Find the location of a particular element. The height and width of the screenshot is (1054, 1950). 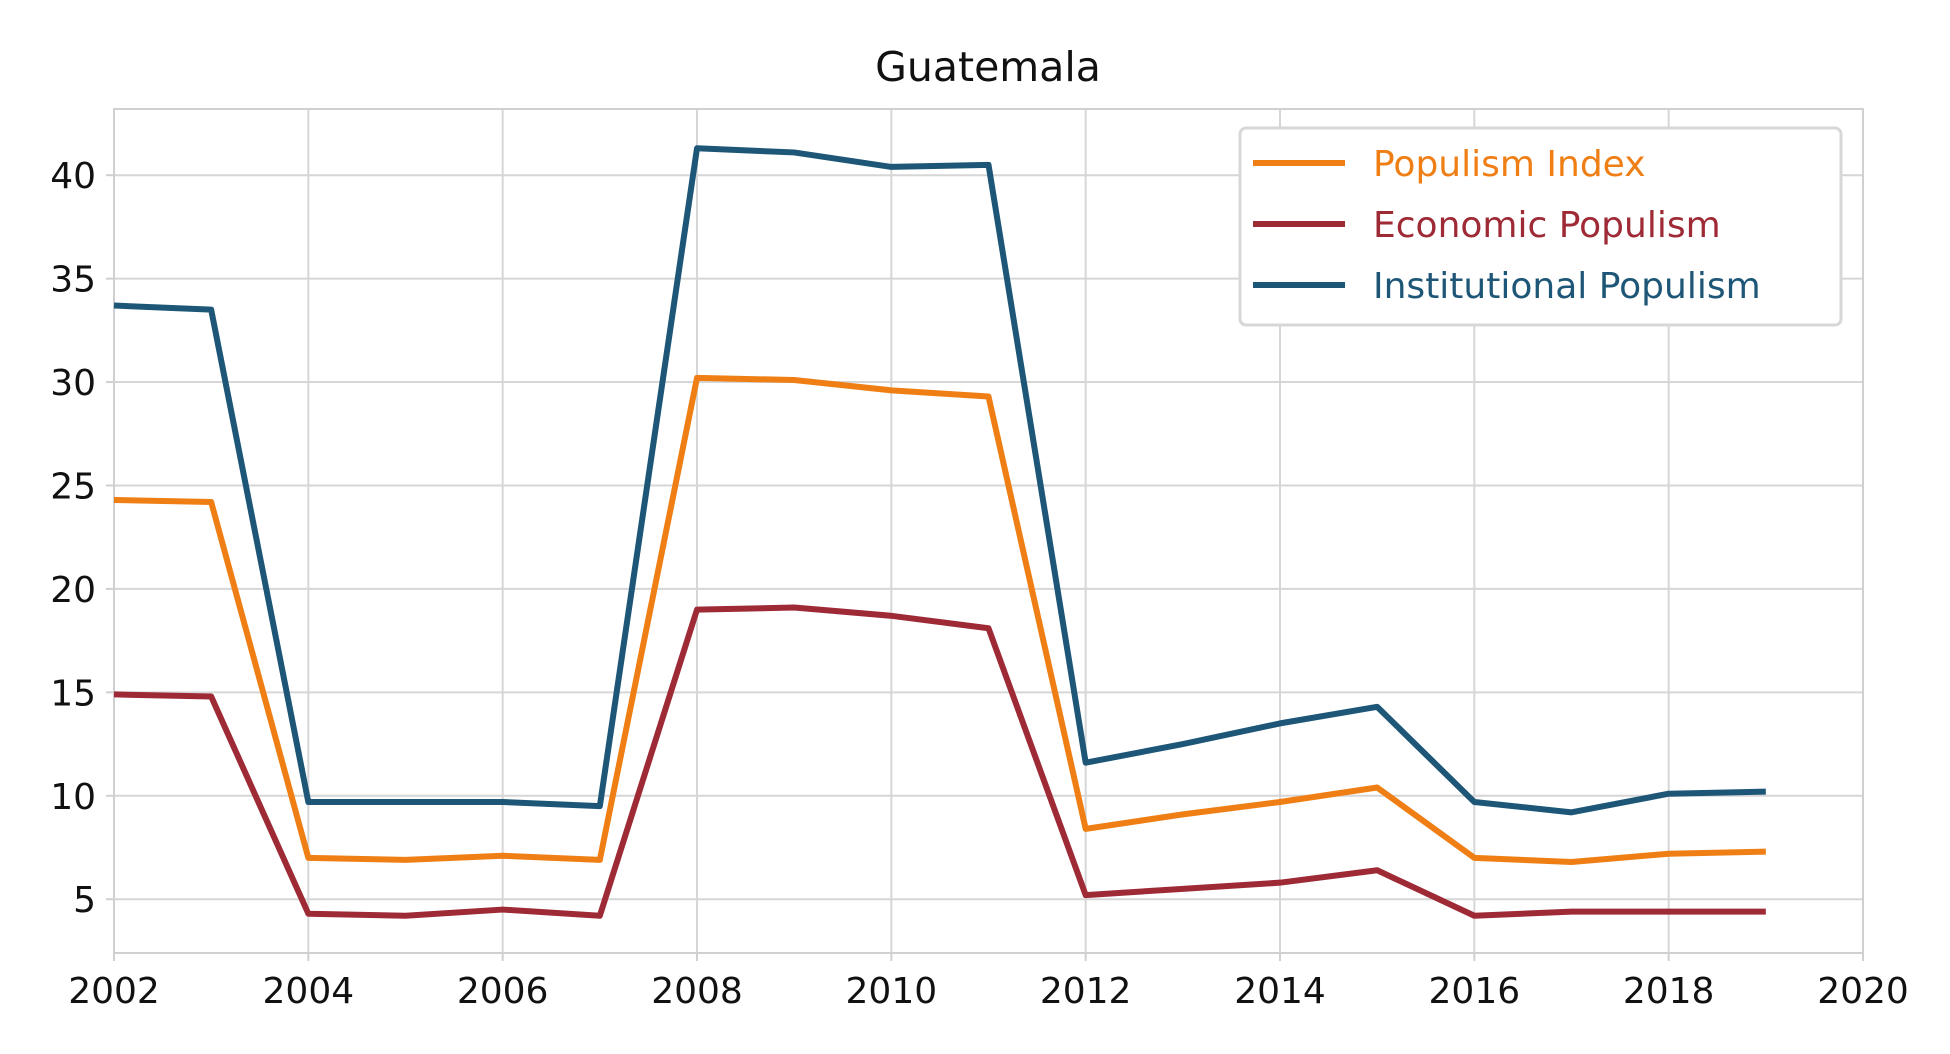

x-tick-label: 2018 is located at coordinates (1669, 991).